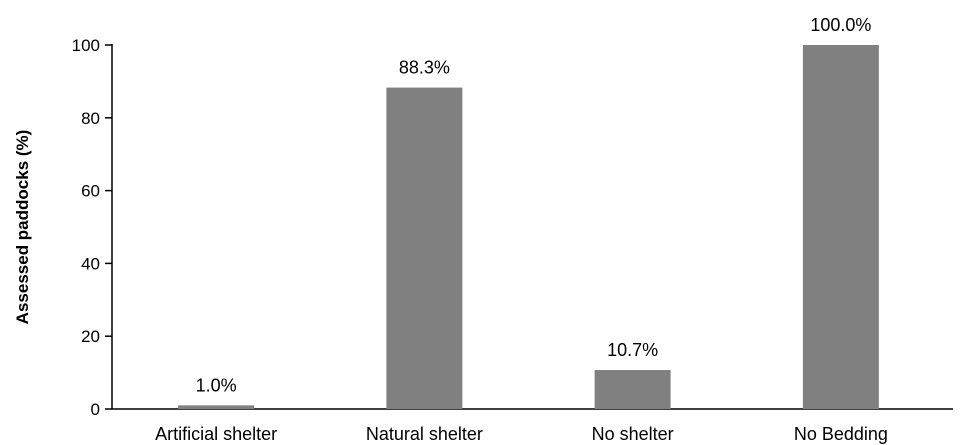 The image size is (966, 445). What do you see at coordinates (424, 68) in the screenshot?
I see `bar-value-label: 88.3%` at bounding box center [424, 68].